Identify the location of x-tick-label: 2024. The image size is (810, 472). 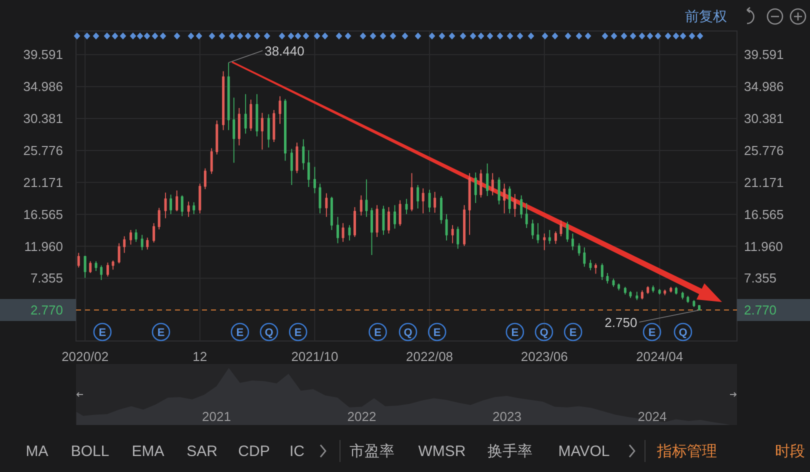
(652, 416).